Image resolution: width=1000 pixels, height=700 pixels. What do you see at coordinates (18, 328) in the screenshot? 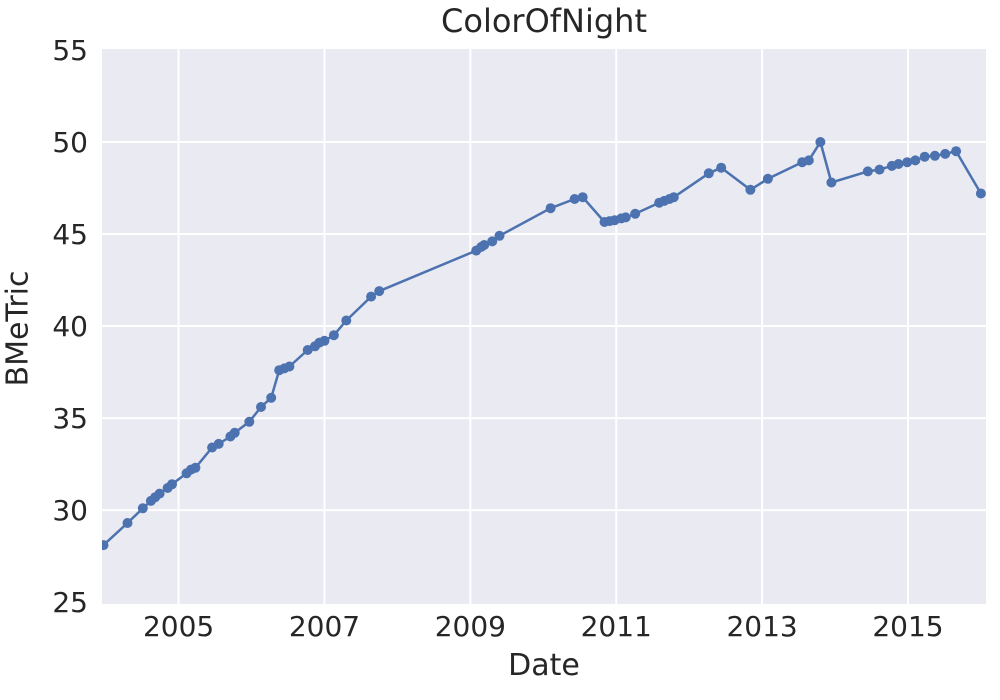
I see `y-axis-label: BMeTric` at bounding box center [18, 328].